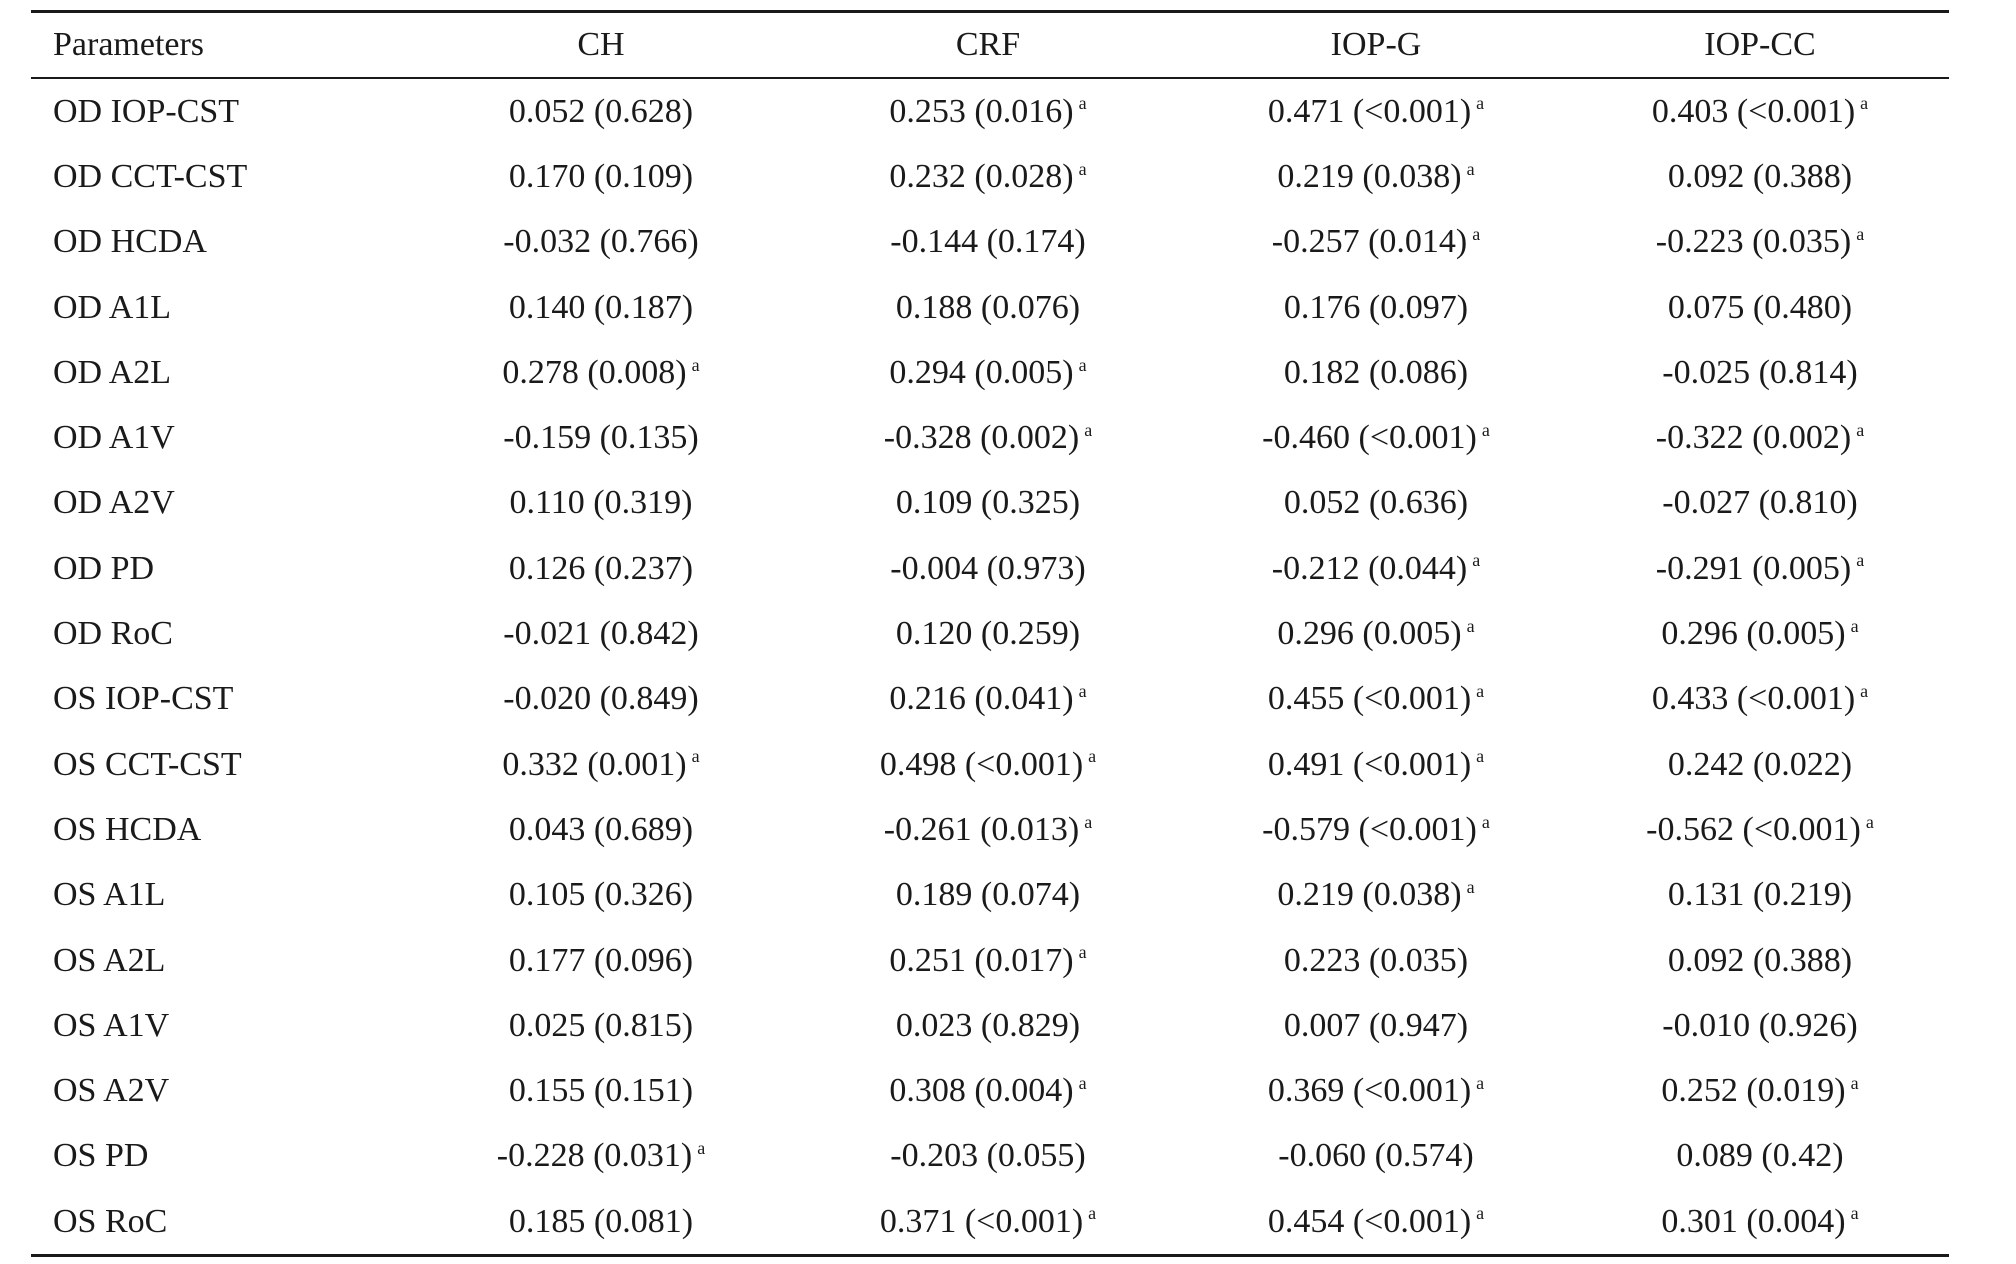  Describe the element at coordinates (594, 372) in the screenshot. I see `cell-value: 0.278 (0.008)` at that location.